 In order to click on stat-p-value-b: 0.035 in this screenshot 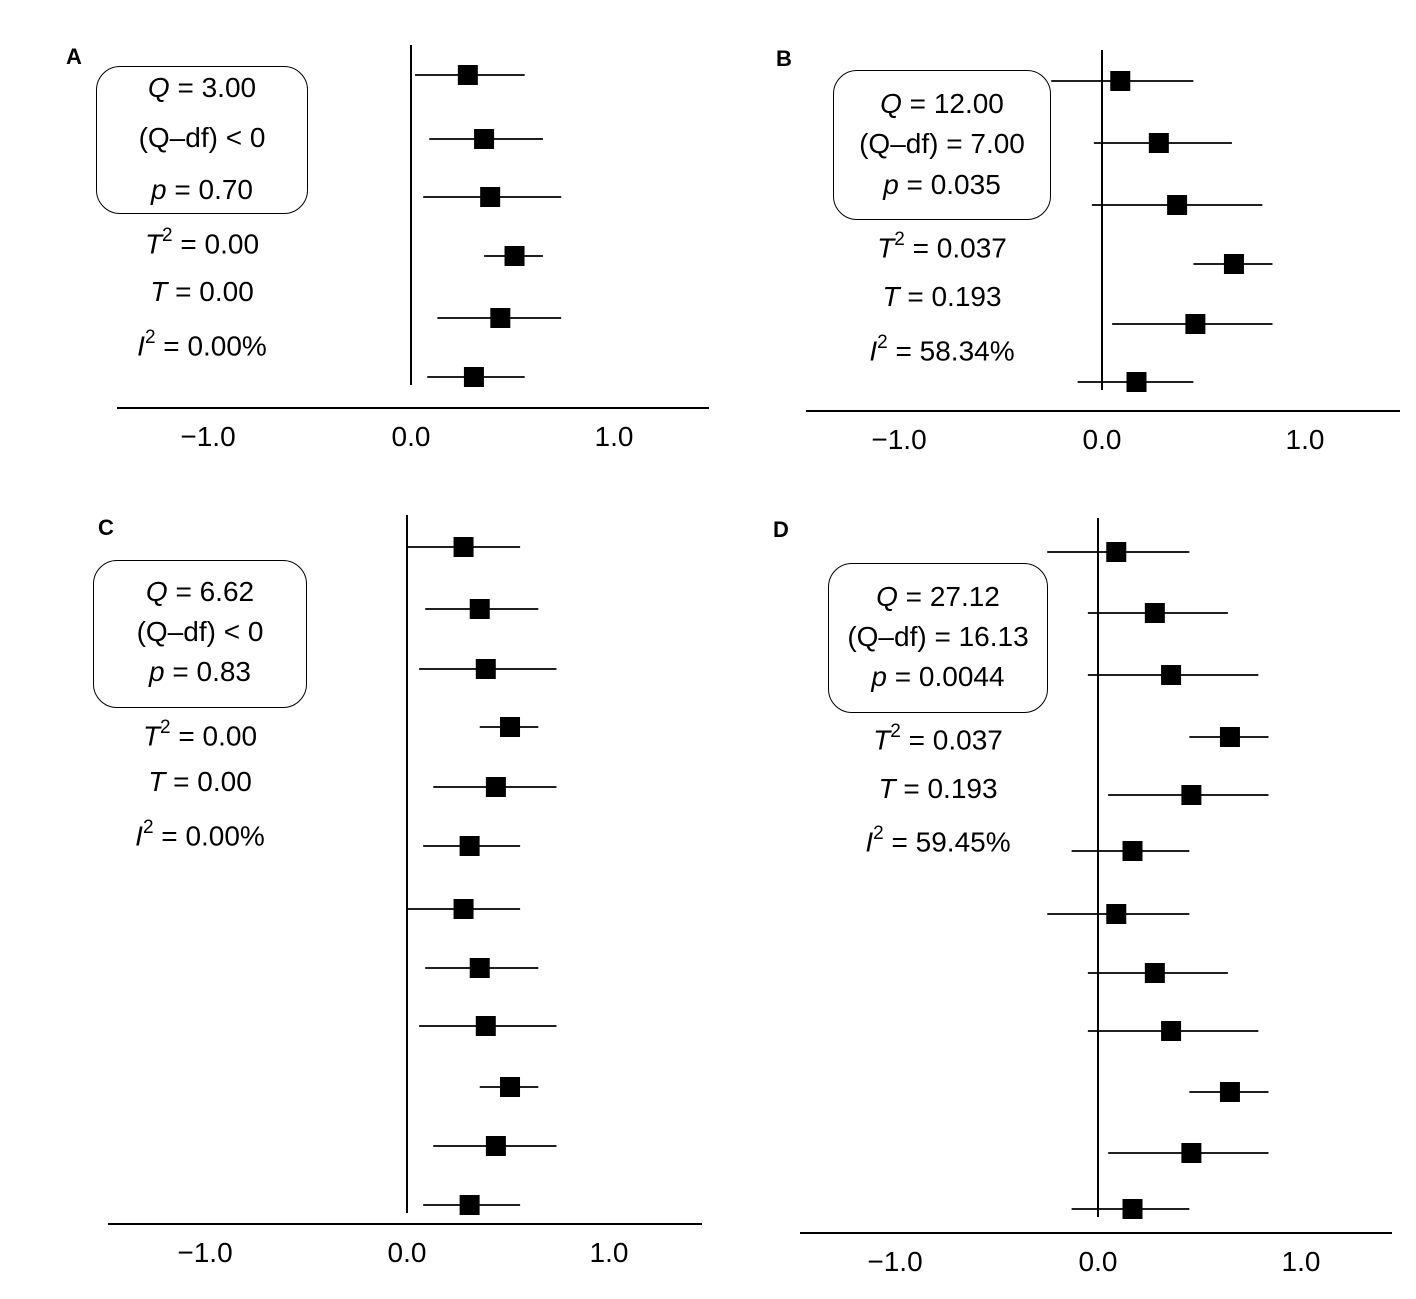, I will do `click(965, 184)`.